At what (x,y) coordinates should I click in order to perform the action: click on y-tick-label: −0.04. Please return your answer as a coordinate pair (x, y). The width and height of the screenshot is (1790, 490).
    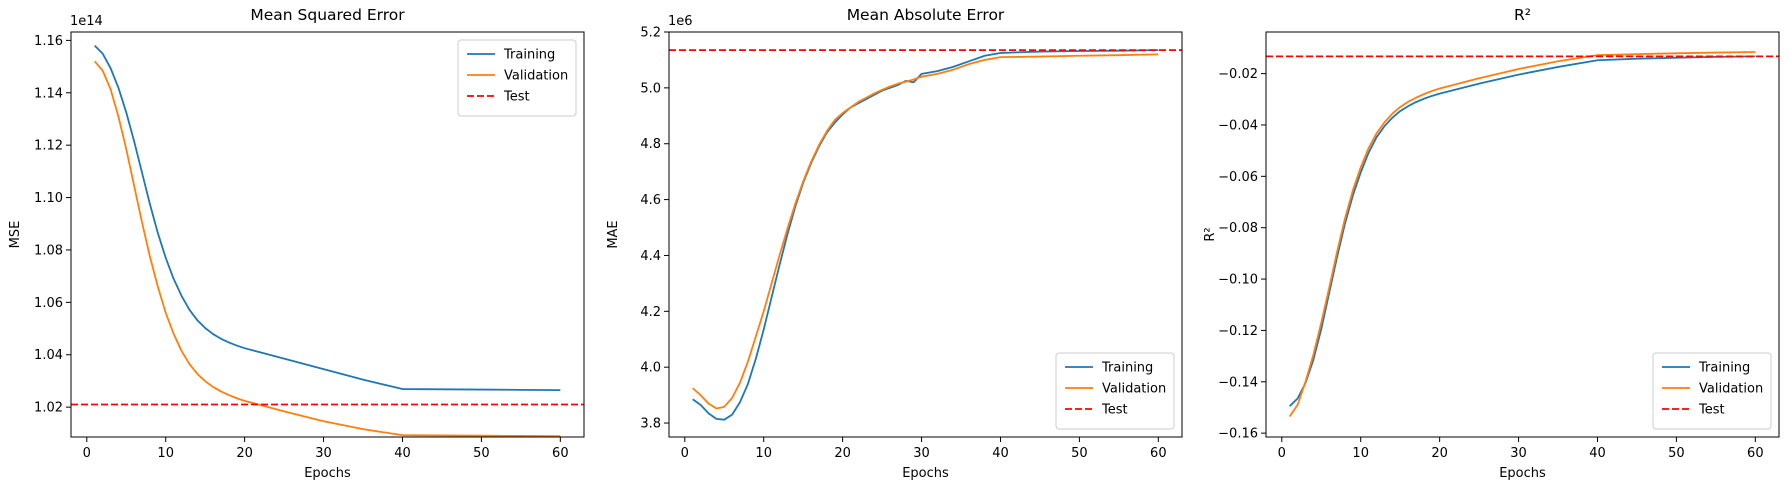
    Looking at the image, I should click on (1238, 125).